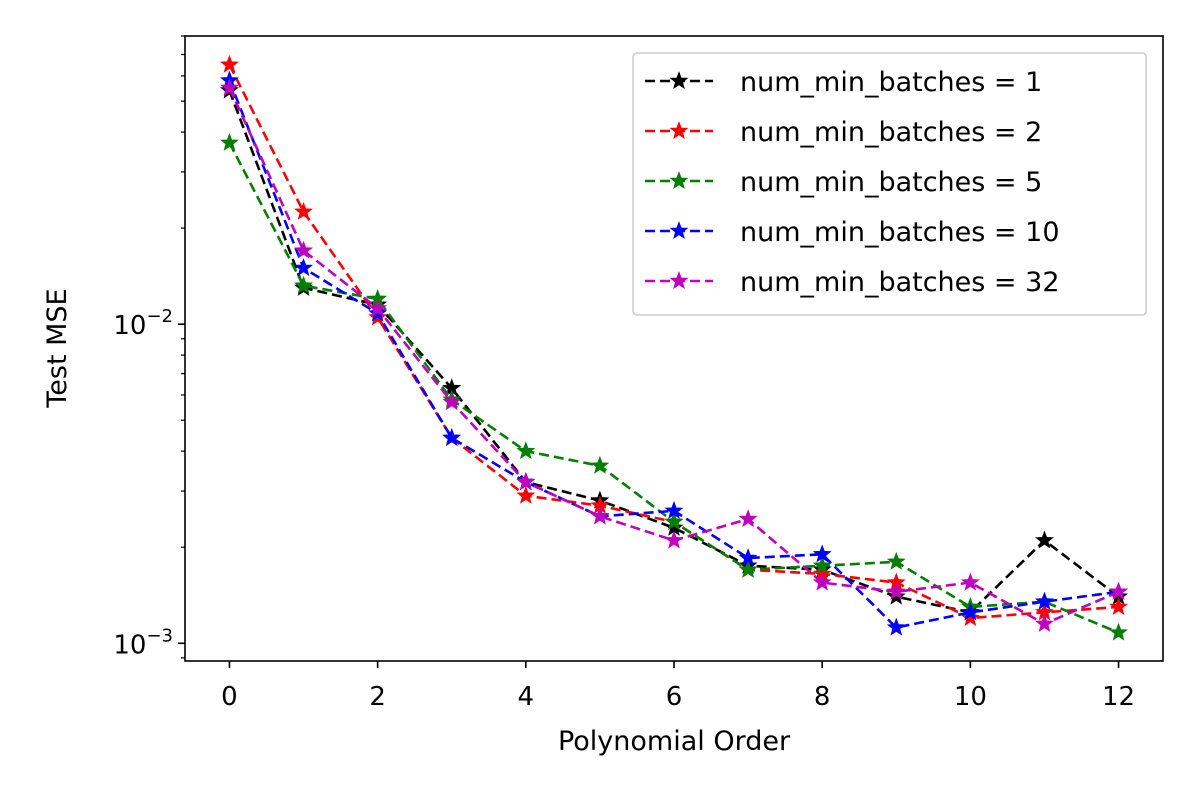  I want to click on y-axis-label: Test MSE, so click(57, 348).